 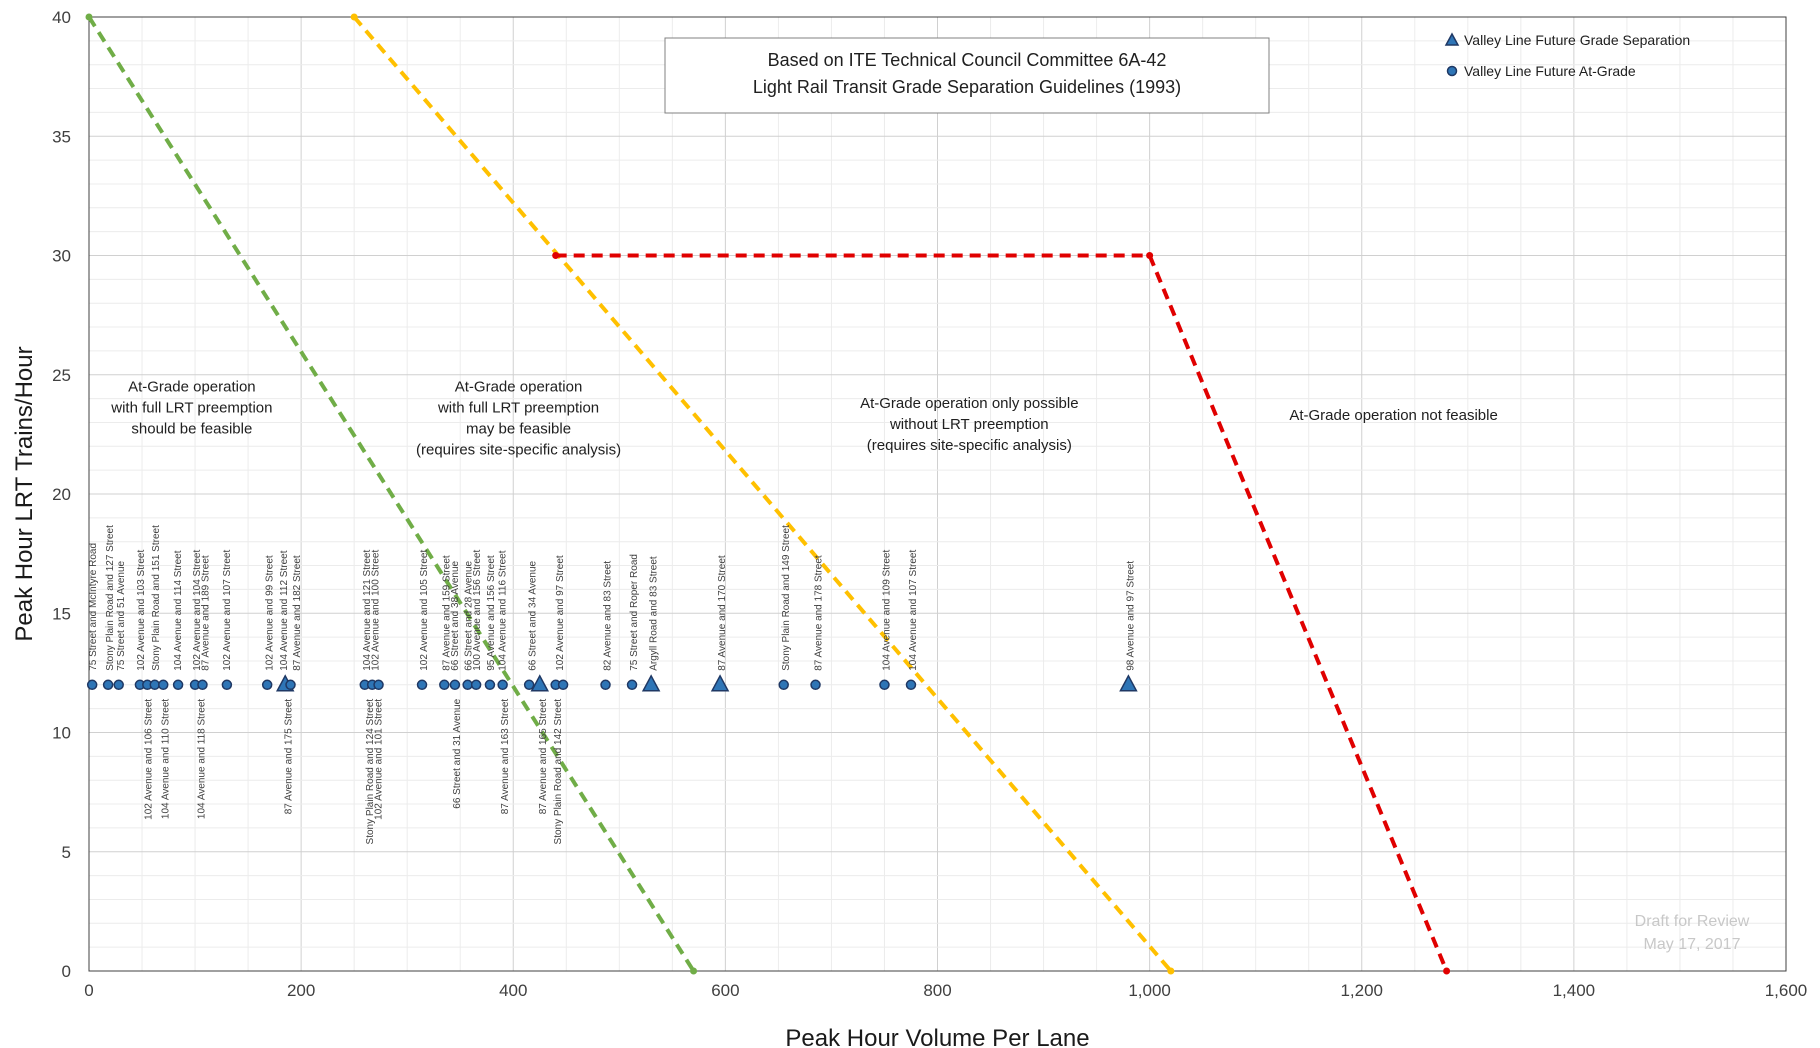 I want to click on y-tick-label: 10, so click(x=61, y=733).